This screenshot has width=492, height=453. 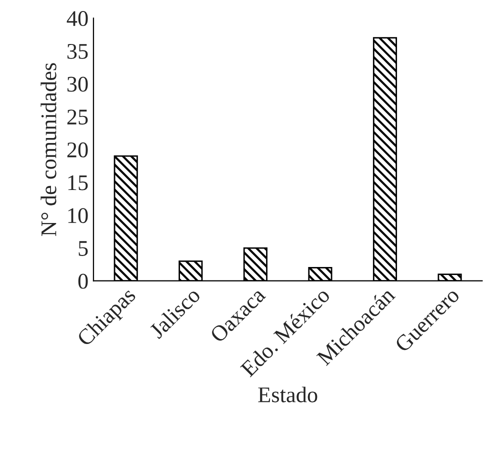 I want to click on x-axis-title: Estado, so click(x=288, y=394).